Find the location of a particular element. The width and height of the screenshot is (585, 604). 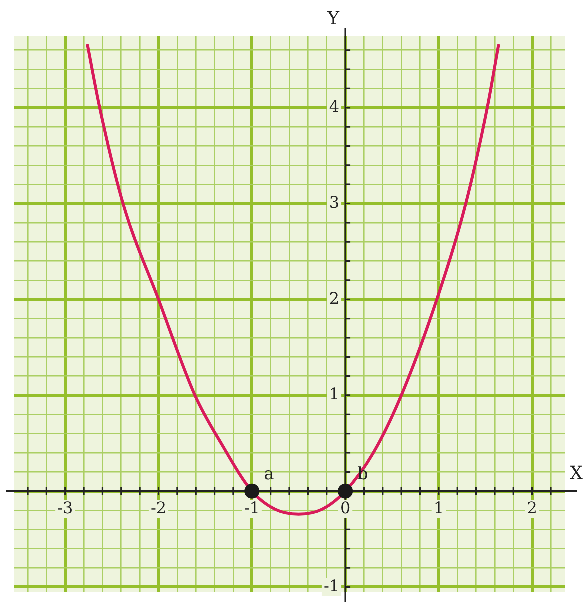

y-axis-title: Y is located at coordinates (333, 19).